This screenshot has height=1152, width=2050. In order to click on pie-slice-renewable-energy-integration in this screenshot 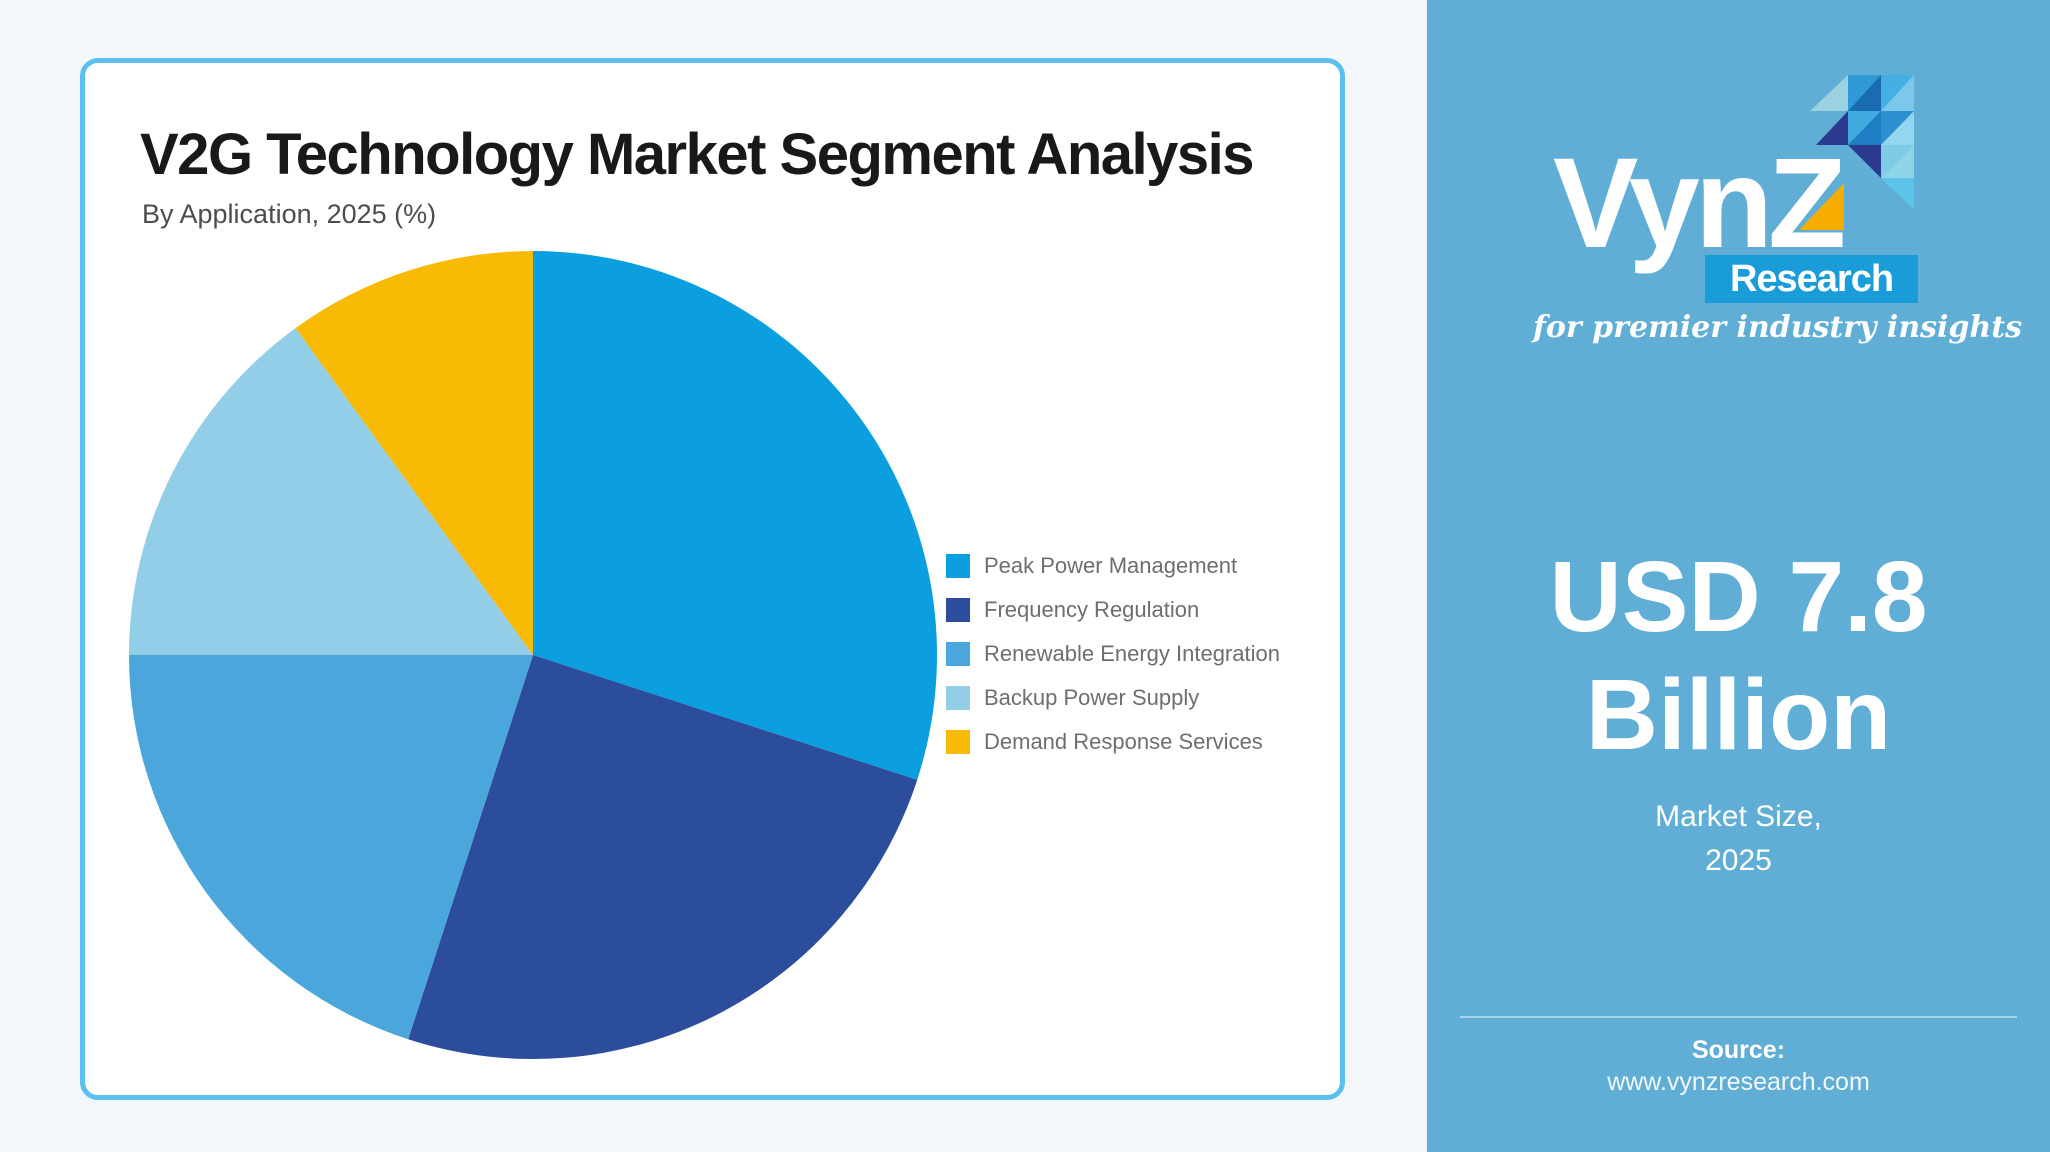, I will do `click(331, 847)`.